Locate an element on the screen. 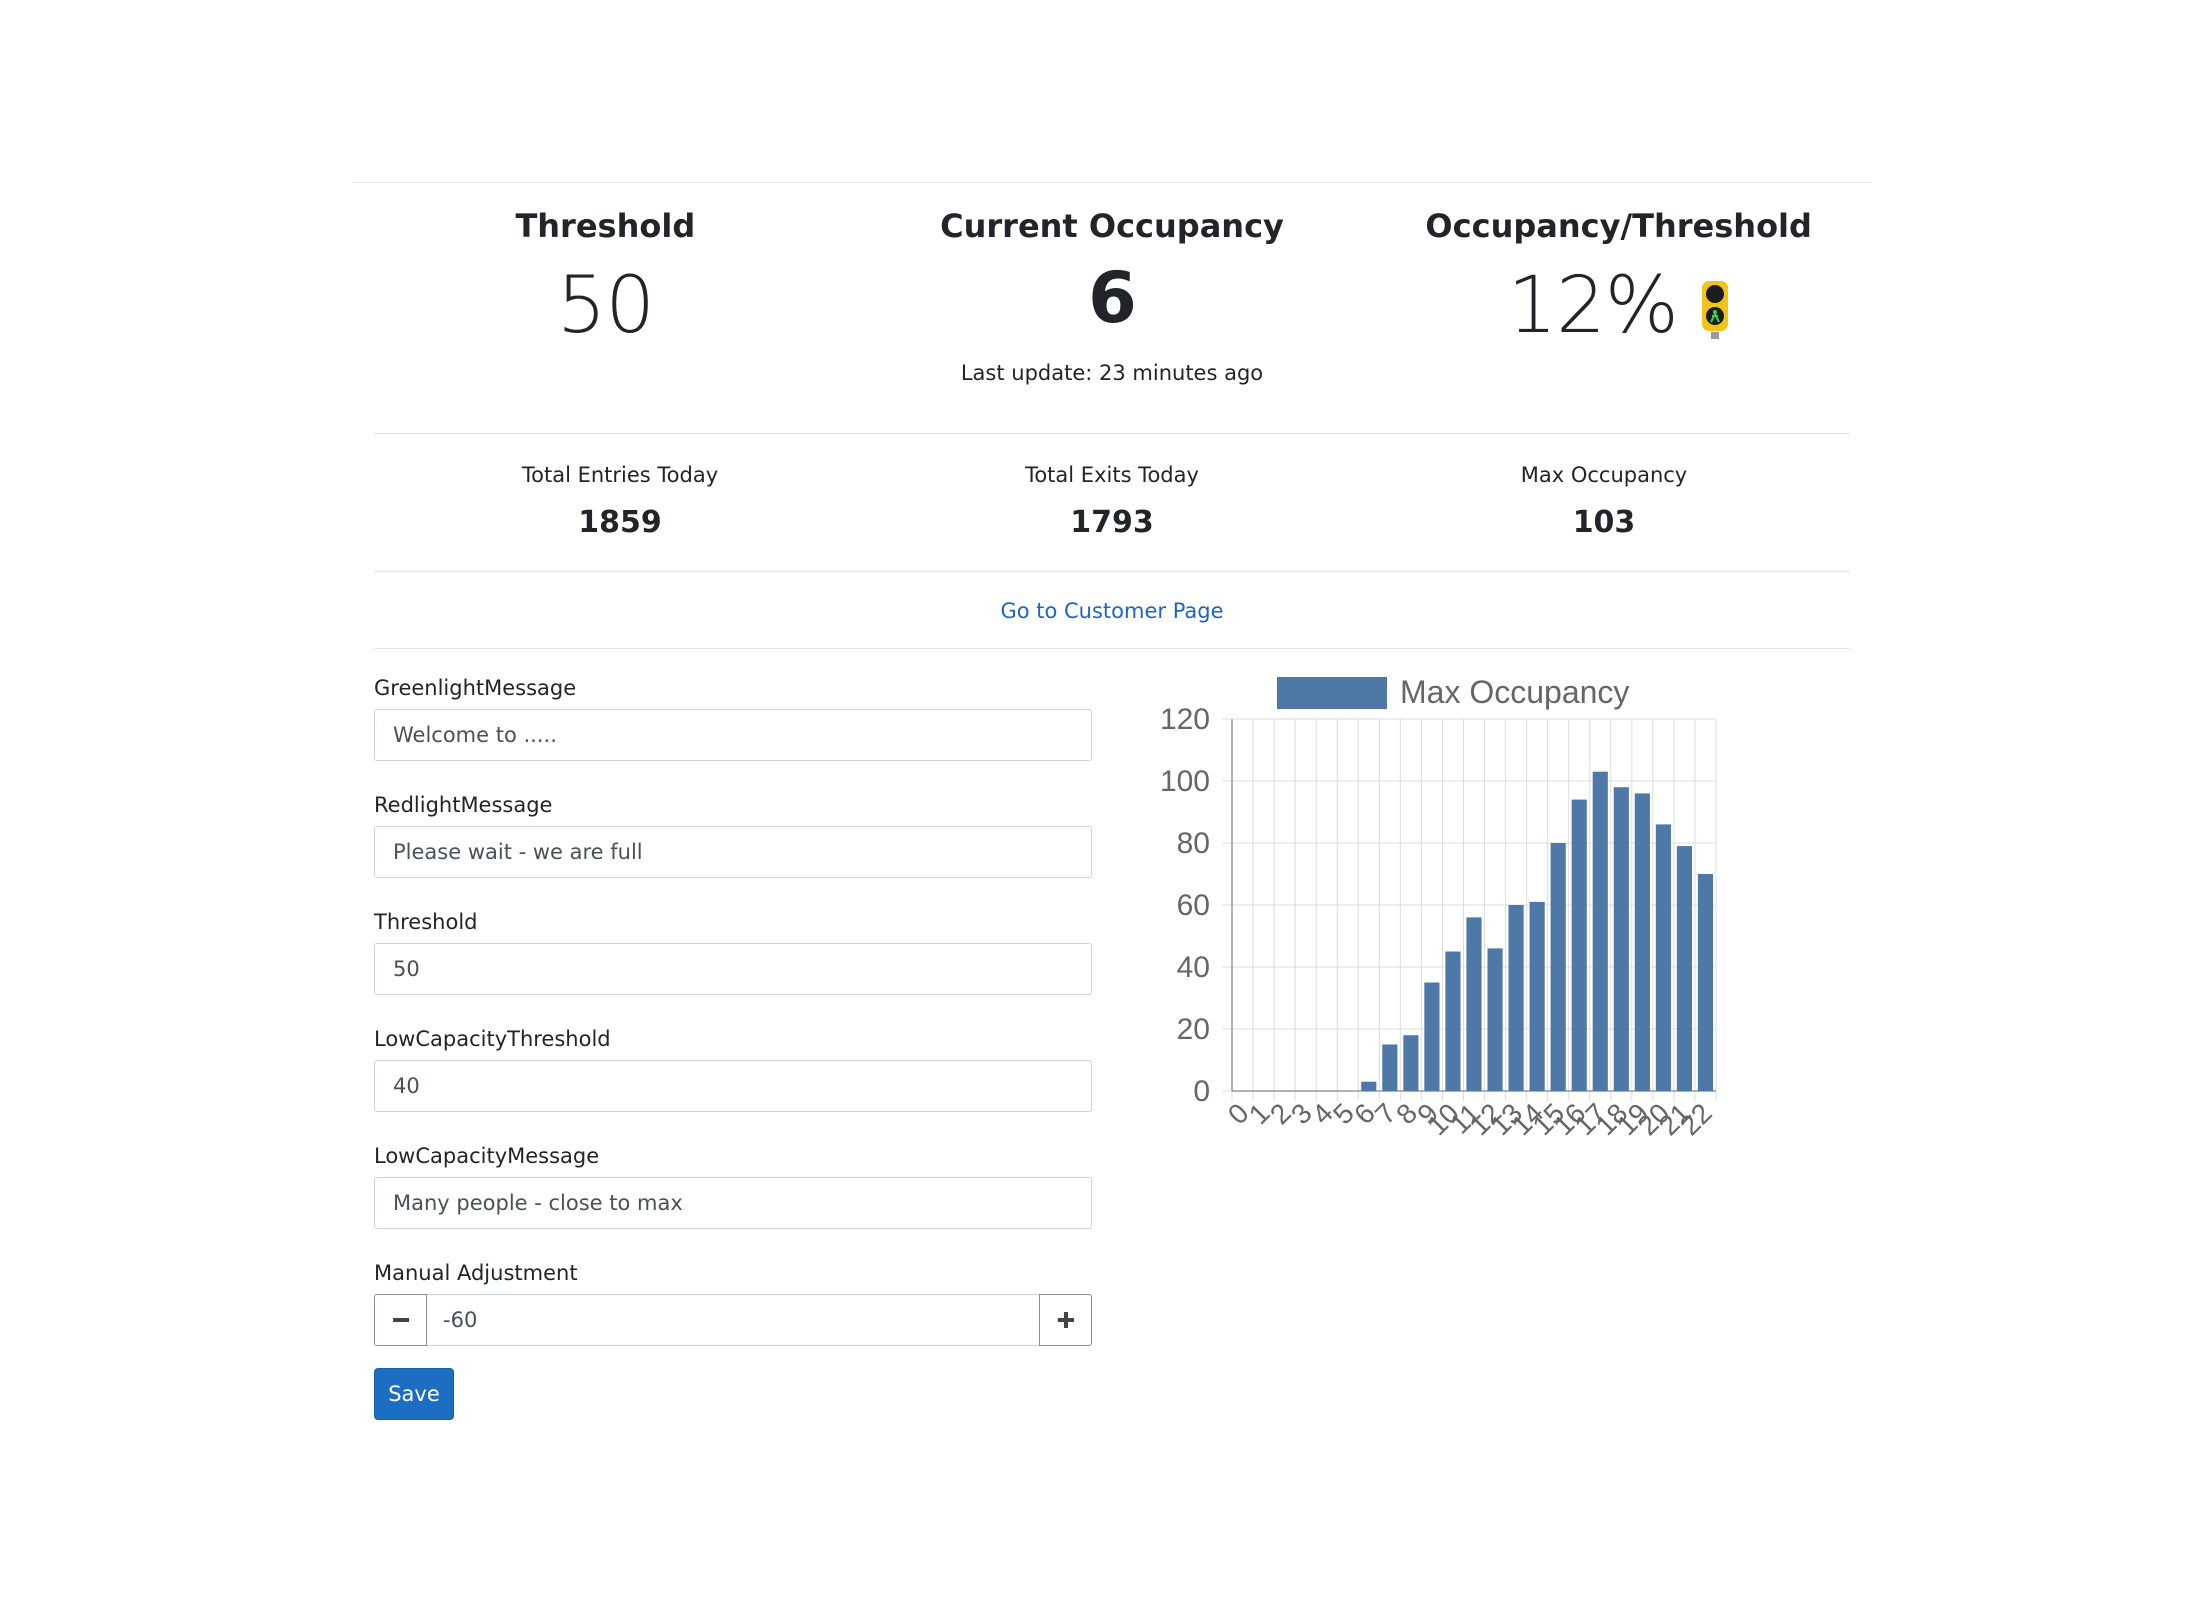 This screenshot has height=1600, width=2200. total-entries-stat: Total Entries Today 1859 is located at coordinates (620, 502).